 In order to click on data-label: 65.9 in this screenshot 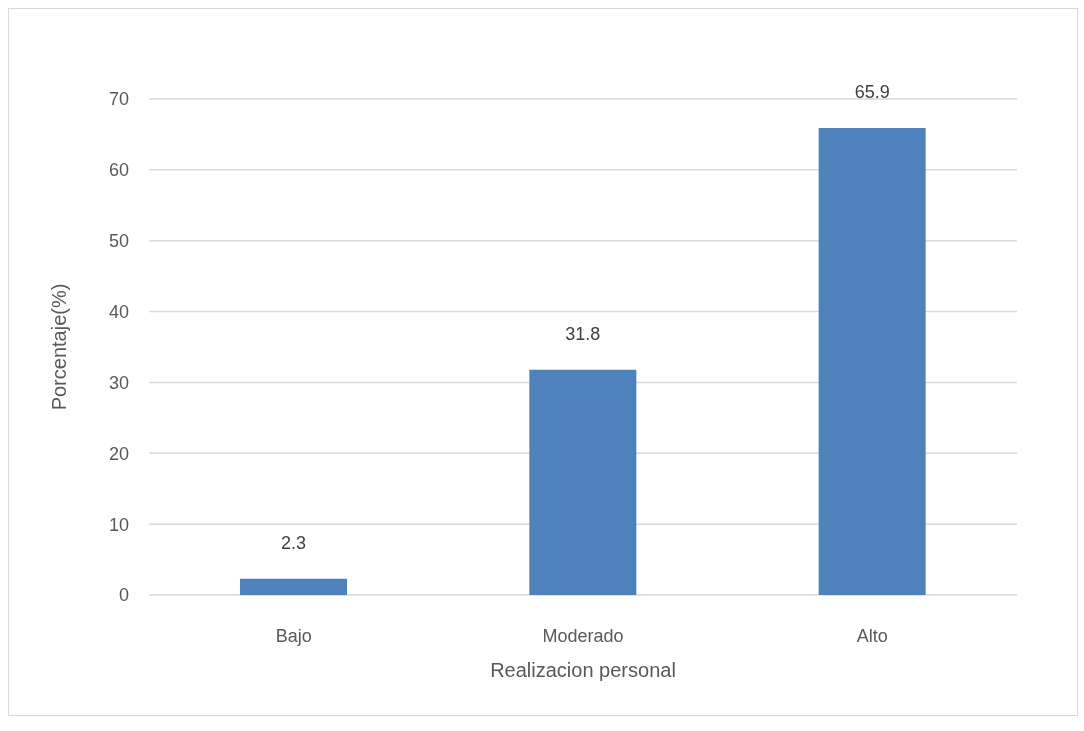, I will do `click(872, 92)`.